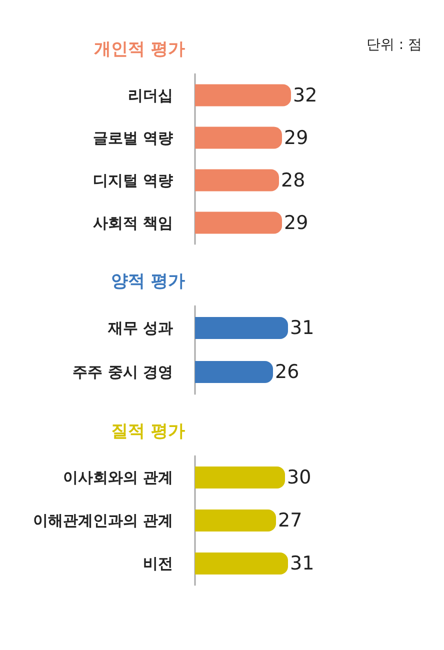  I want to click on chart-title: 개인적 평가, so click(139, 50).